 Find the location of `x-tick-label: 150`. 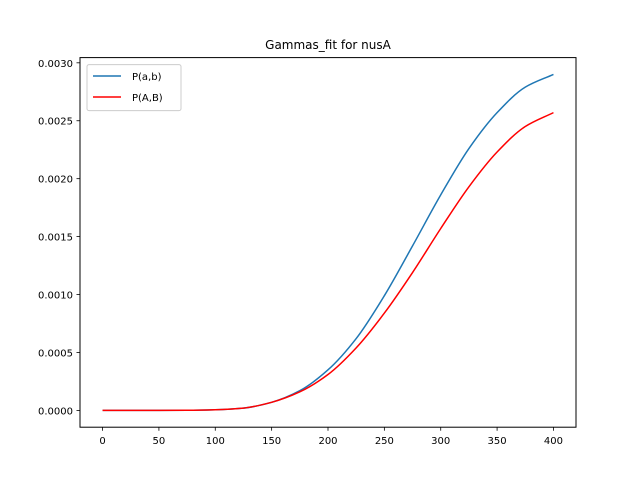

x-tick-label: 150 is located at coordinates (271, 441).